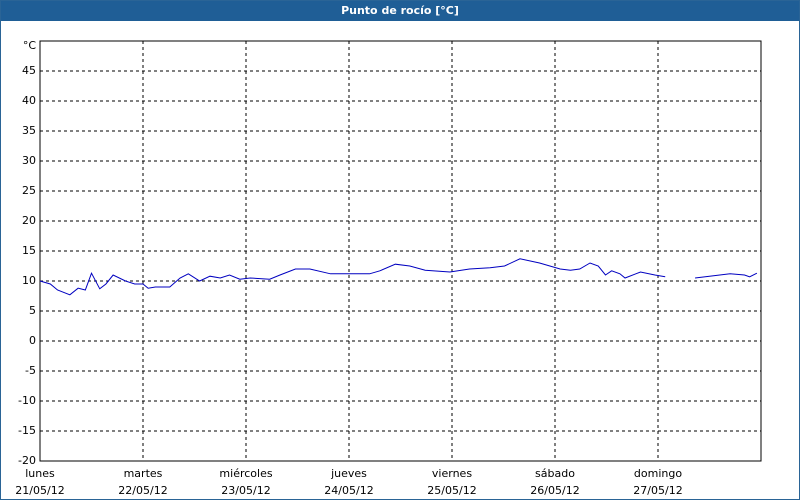  Describe the element at coordinates (29, 280) in the screenshot. I see `y-tick-label: 10` at that location.